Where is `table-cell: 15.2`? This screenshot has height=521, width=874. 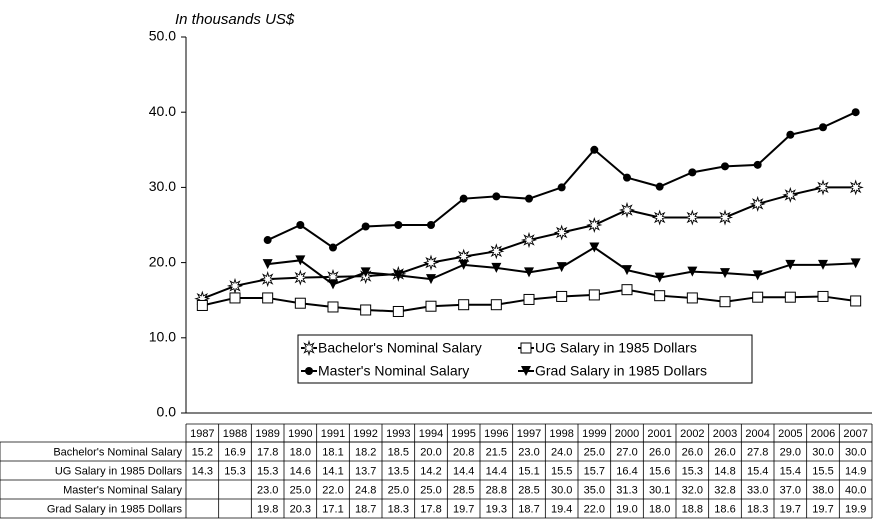
table-cell: 15.2 is located at coordinates (202, 452).